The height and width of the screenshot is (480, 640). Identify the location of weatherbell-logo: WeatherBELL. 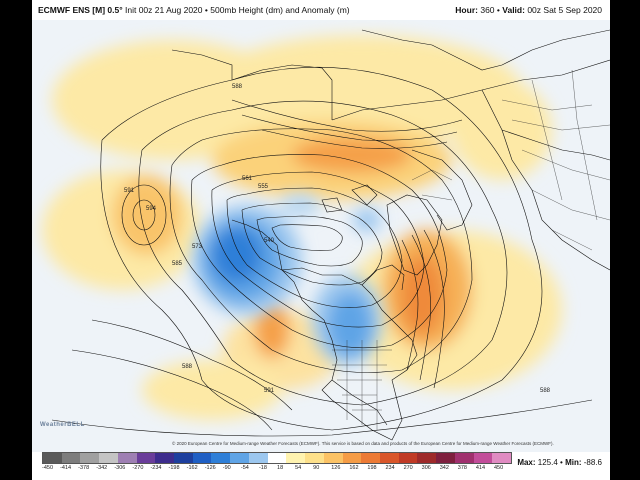
(62, 425).